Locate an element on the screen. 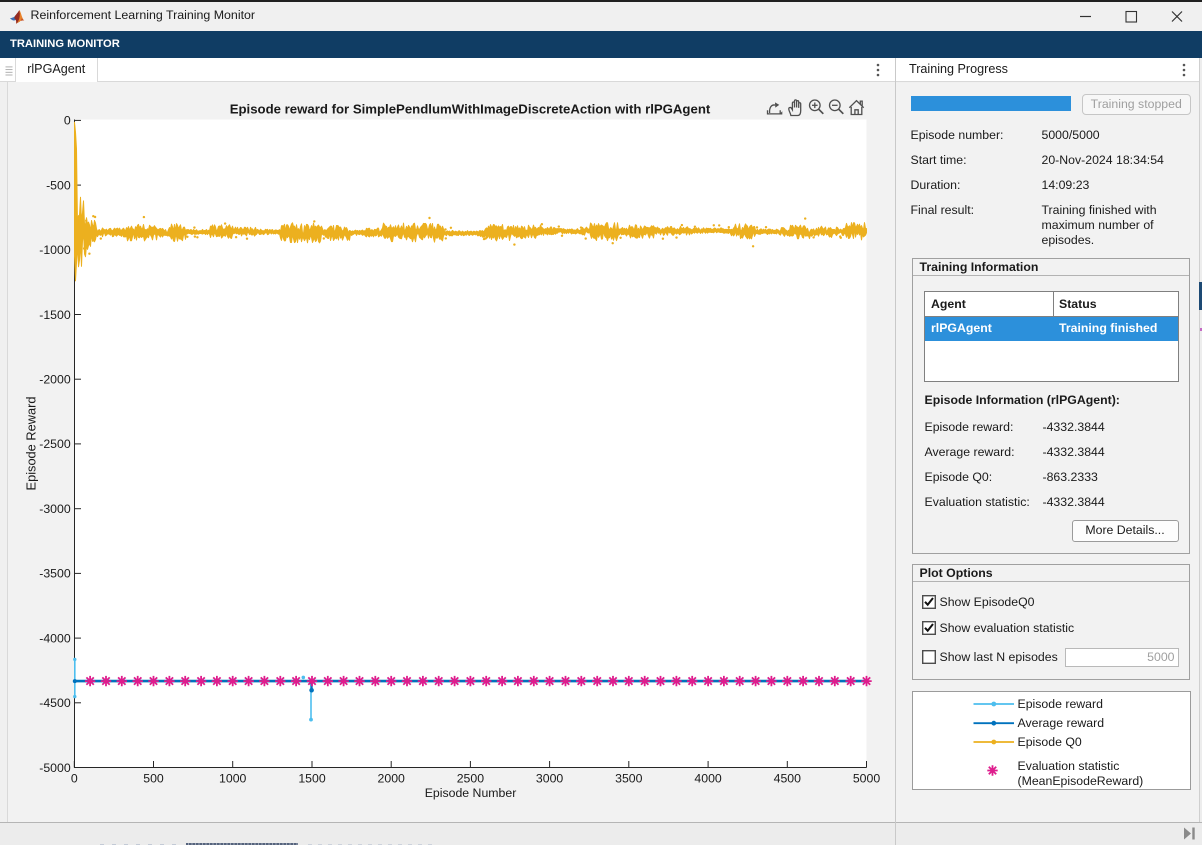 The image size is (1202, 845). svg-text: Episode Reward is located at coordinates (31, 444).